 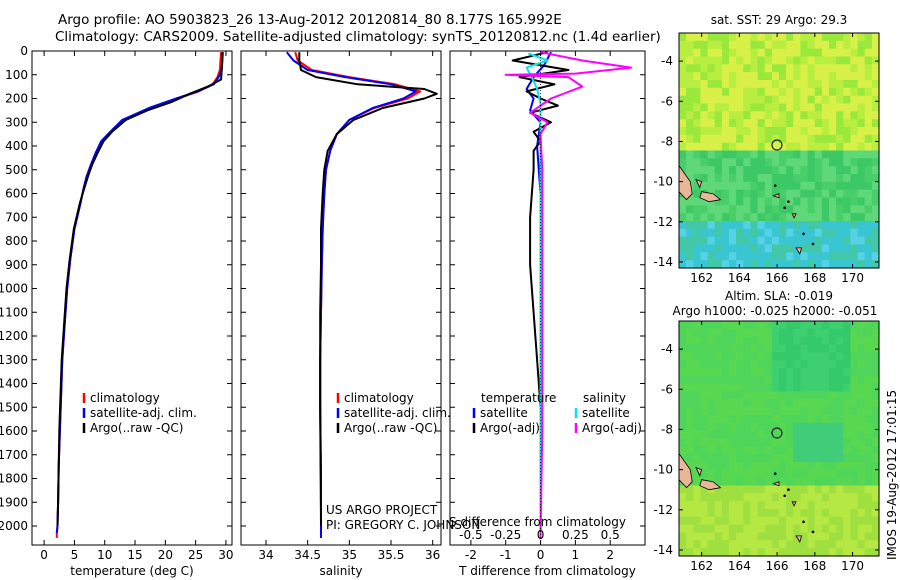 I want to click on x-tick-label: 34.5, so click(x=307, y=555).